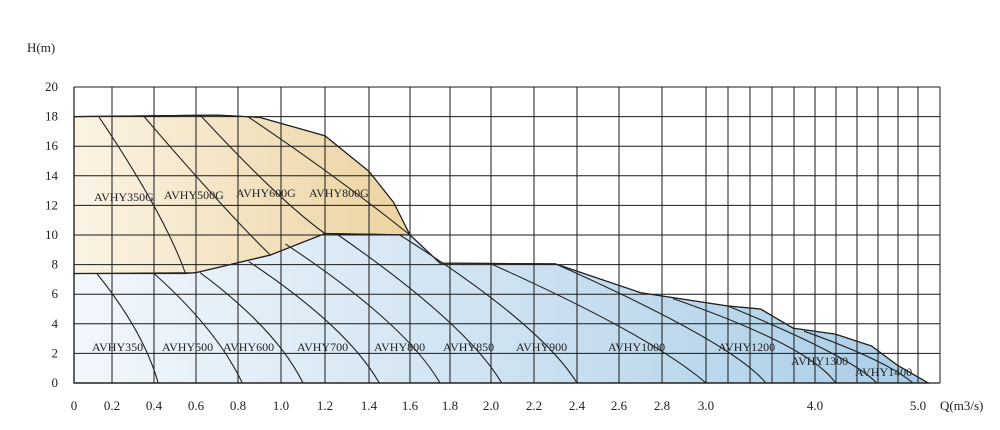  What do you see at coordinates (491, 405) in the screenshot?
I see `x-tick-label: 2.0` at bounding box center [491, 405].